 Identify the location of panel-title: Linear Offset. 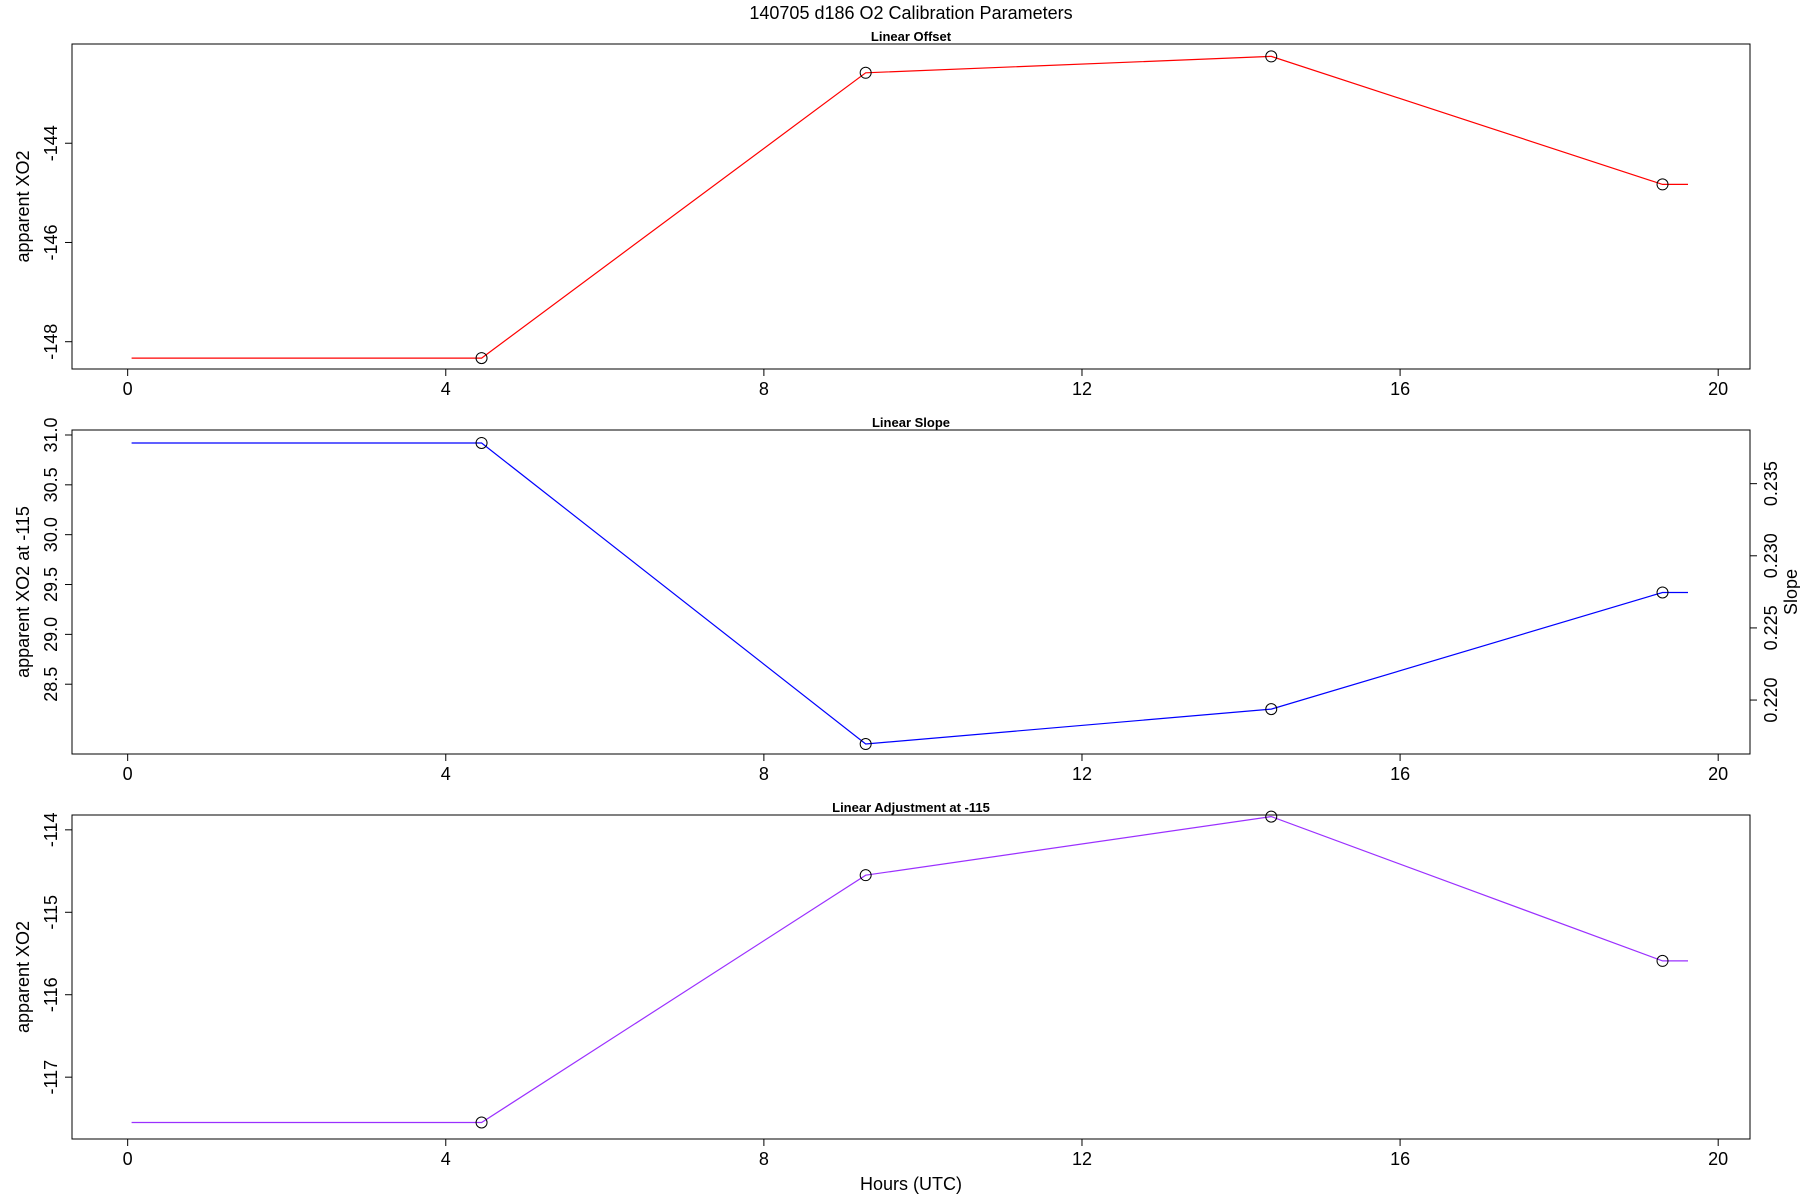
(911, 36).